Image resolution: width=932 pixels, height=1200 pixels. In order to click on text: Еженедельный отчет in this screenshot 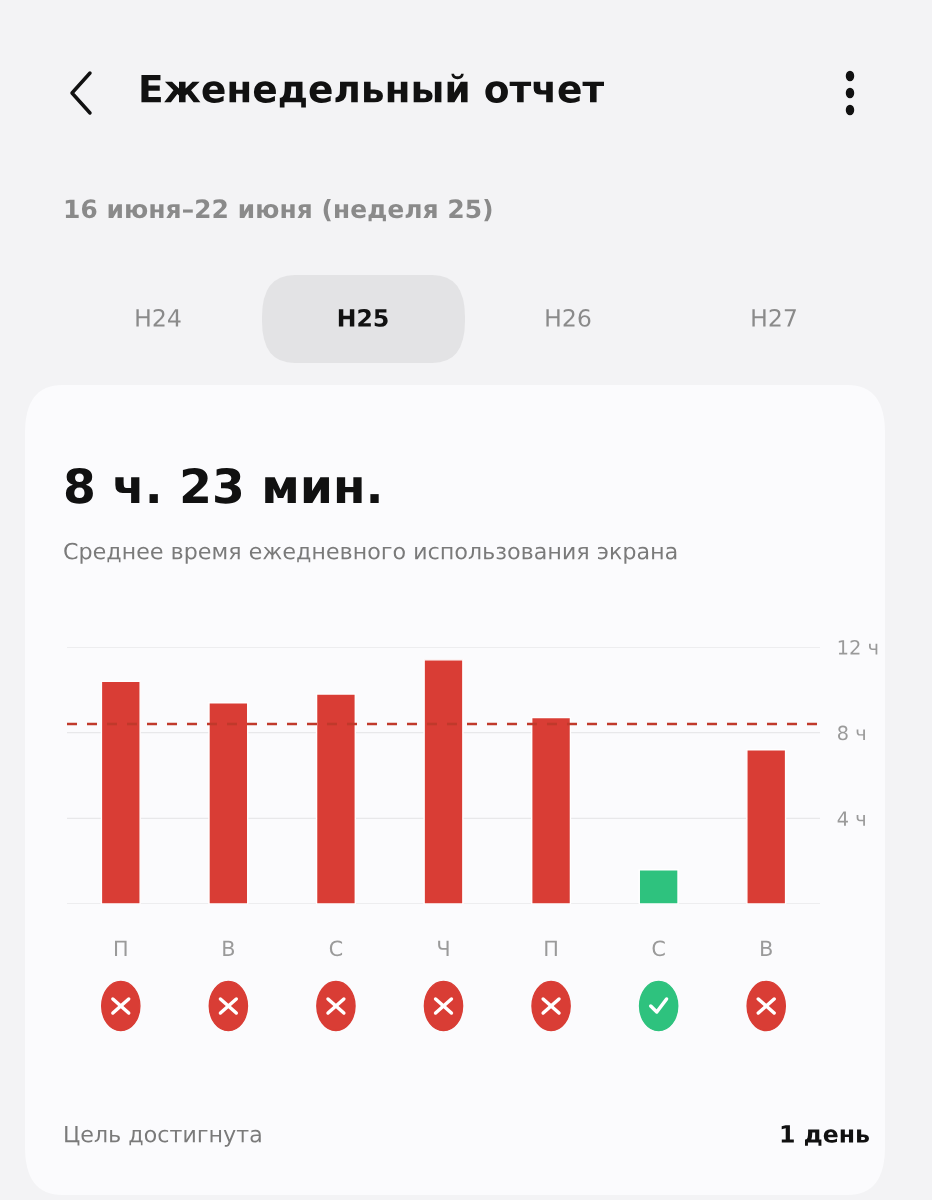, I will do `click(372, 90)`.